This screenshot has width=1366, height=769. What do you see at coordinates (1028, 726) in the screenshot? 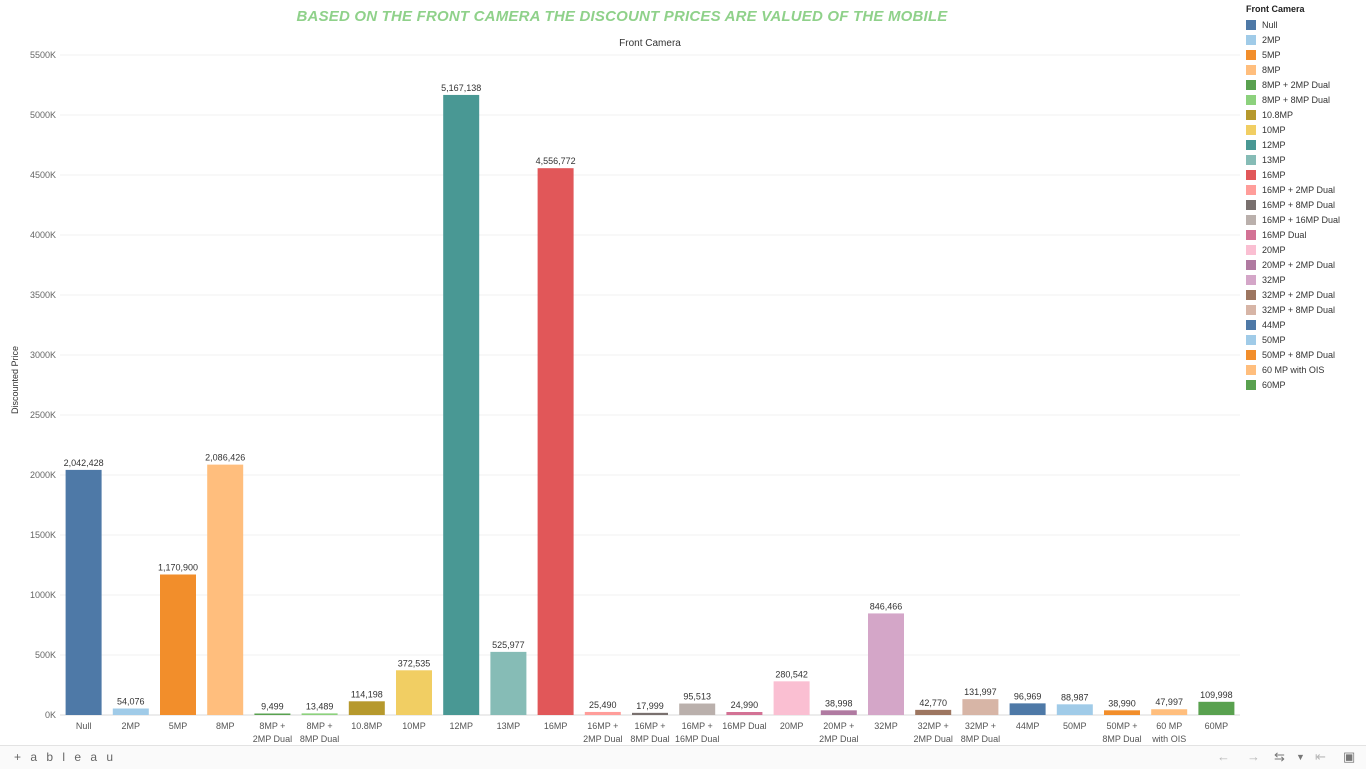
I see `x-tick-label: 44MP` at bounding box center [1028, 726].